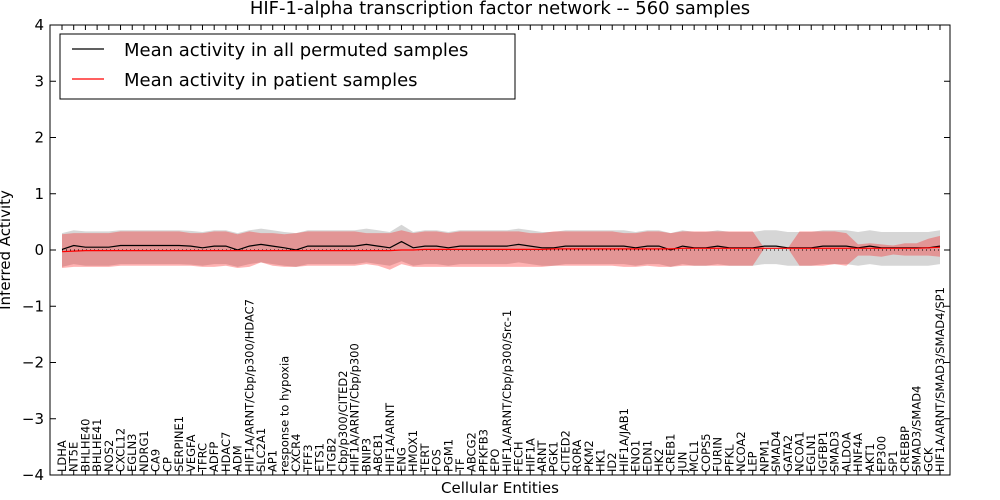 Image resolution: width=1000 pixels, height=500 pixels. I want to click on x-tick-label: ITGB2, so click(331, 454).